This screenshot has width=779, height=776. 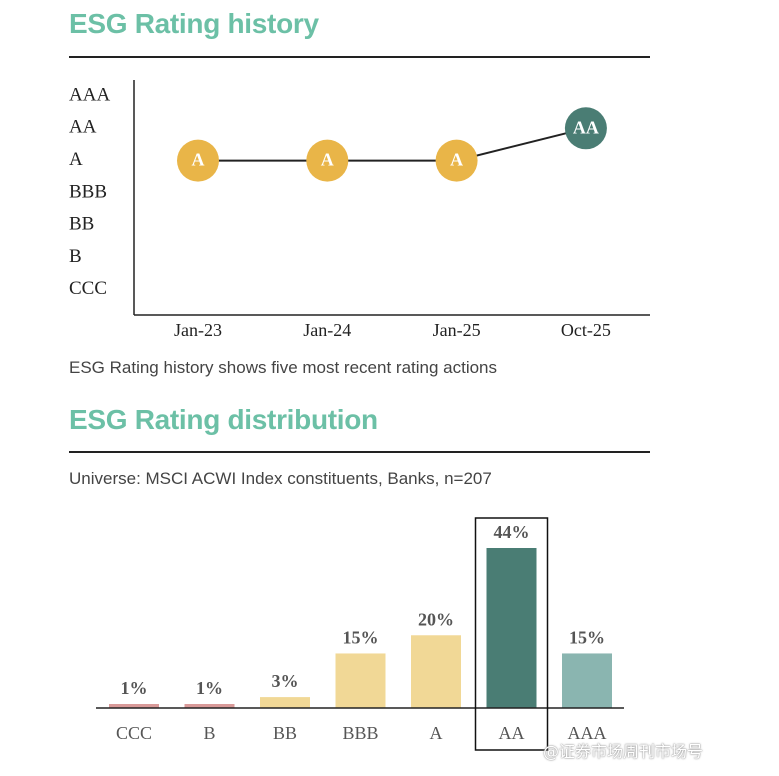 I want to click on history-y-tick-bb: BB, so click(x=81, y=224).